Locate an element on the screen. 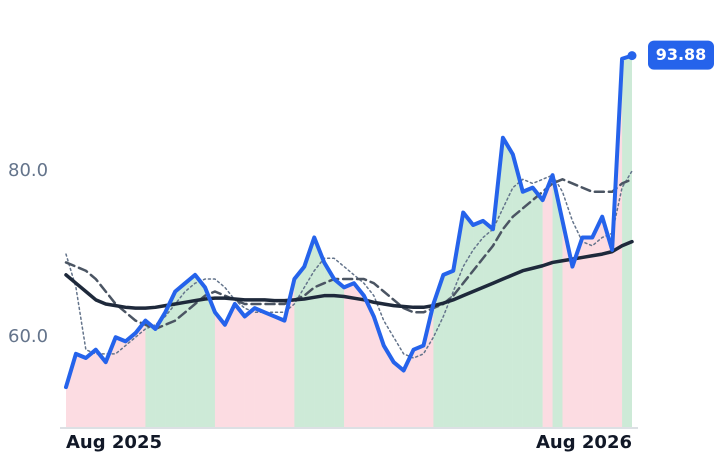  series-line is located at coordinates (349, 274).